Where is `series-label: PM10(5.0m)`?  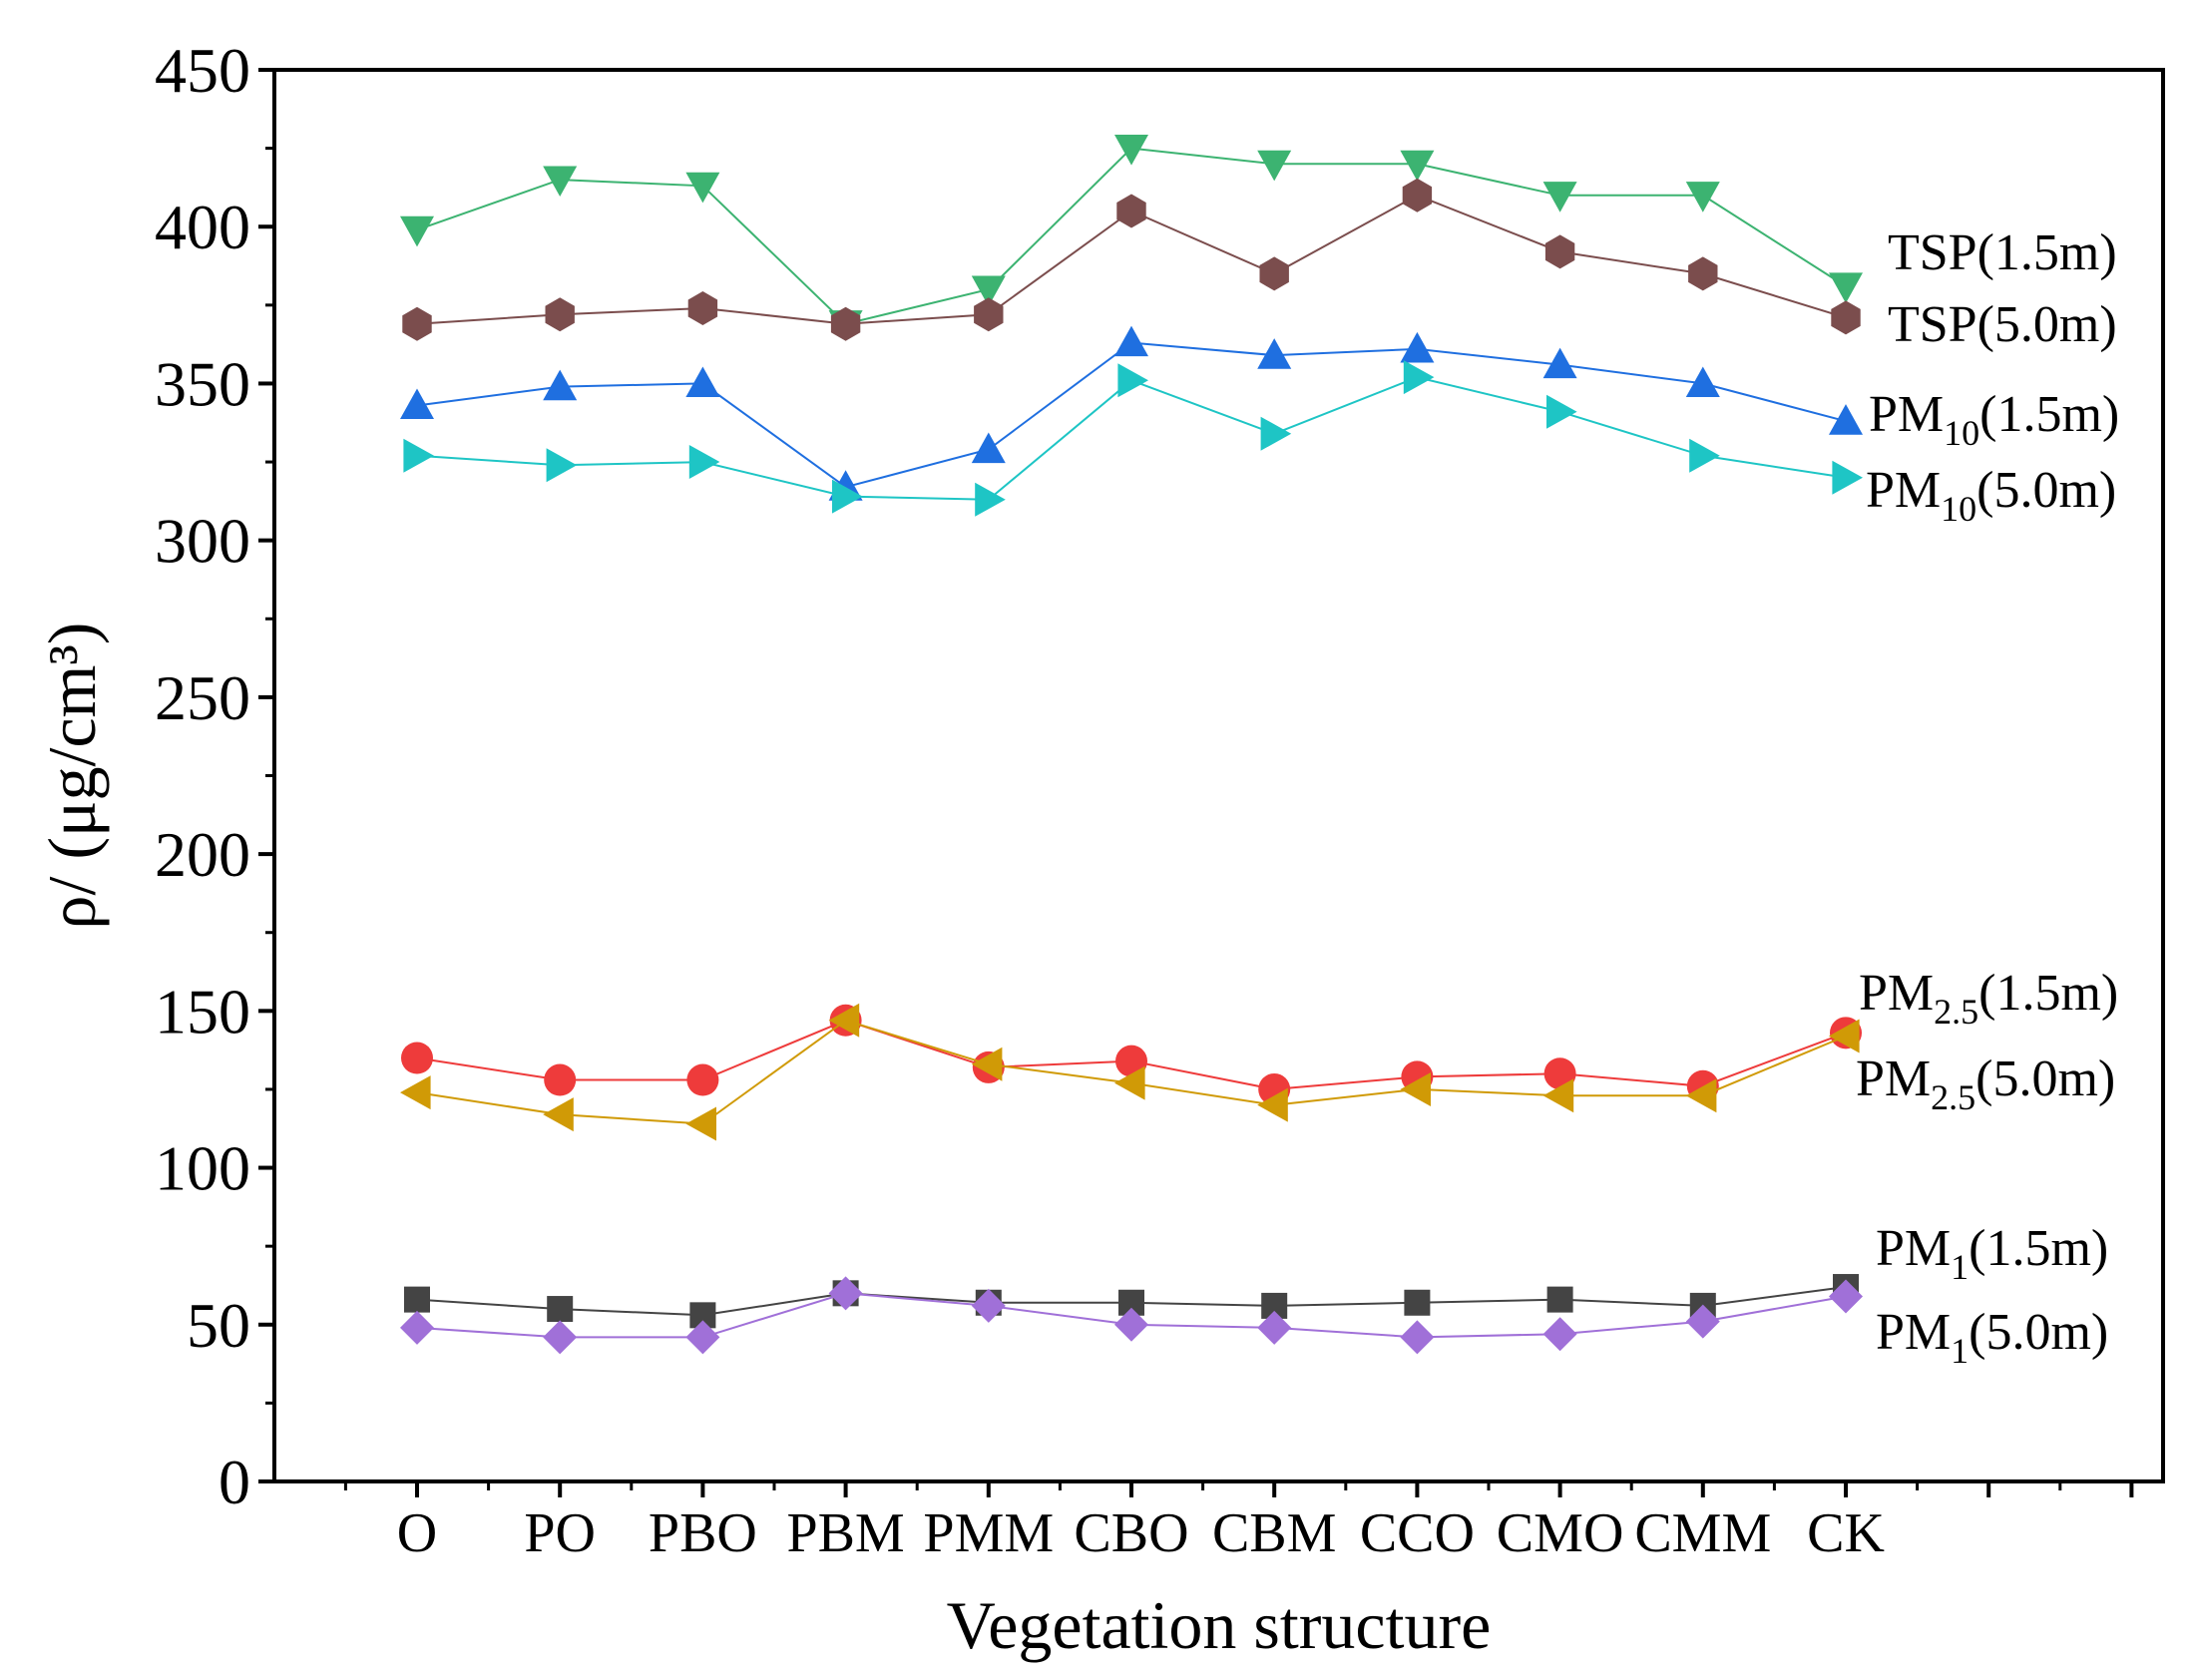 series-label: PM10(5.0m) is located at coordinates (1991, 495).